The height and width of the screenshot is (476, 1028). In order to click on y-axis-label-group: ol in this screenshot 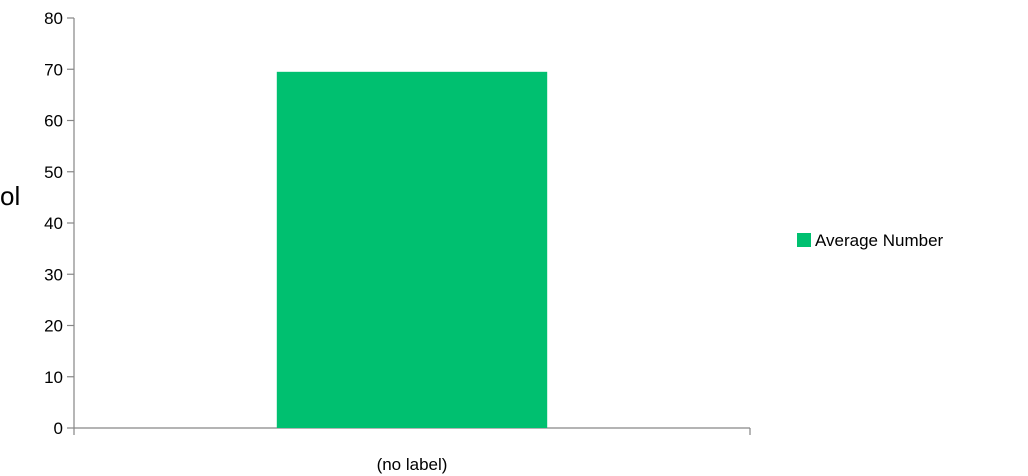, I will do `click(10, 196)`.